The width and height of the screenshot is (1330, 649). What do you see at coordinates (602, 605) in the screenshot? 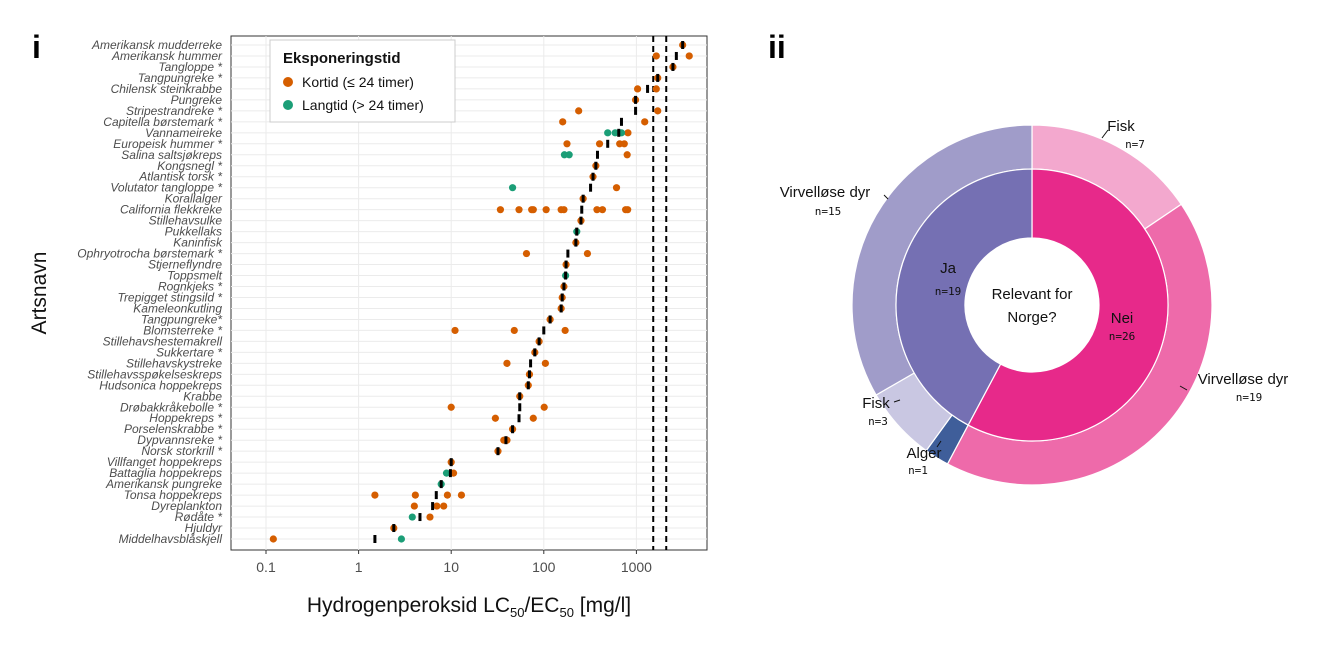
I see `label-part: [mg/l]` at bounding box center [602, 605].